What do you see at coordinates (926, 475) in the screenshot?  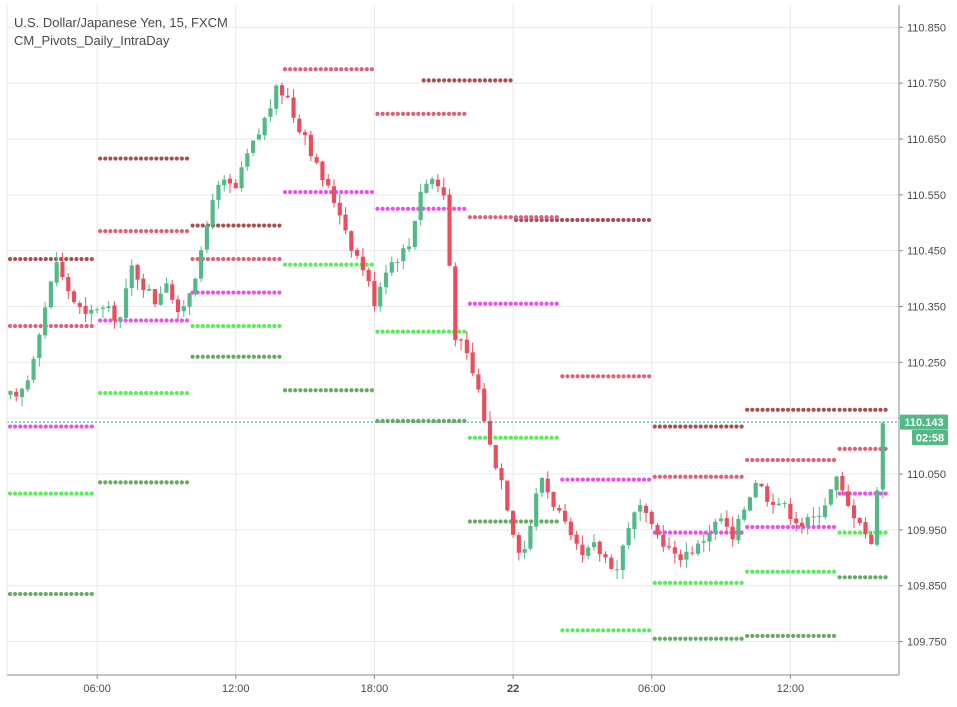 I see `y-tick-label: 110.050` at bounding box center [926, 475].